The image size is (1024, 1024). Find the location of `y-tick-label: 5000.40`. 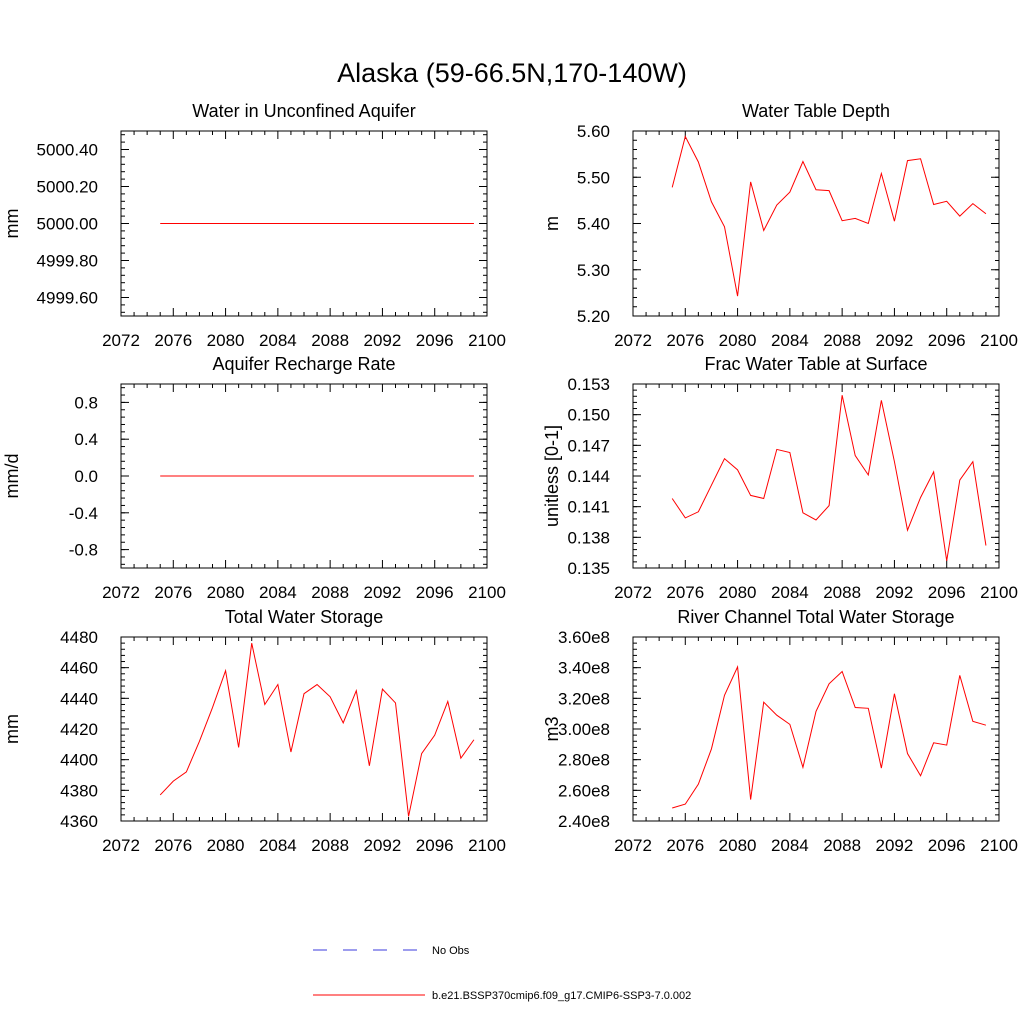

y-tick-label: 5000.40 is located at coordinates (67, 150).